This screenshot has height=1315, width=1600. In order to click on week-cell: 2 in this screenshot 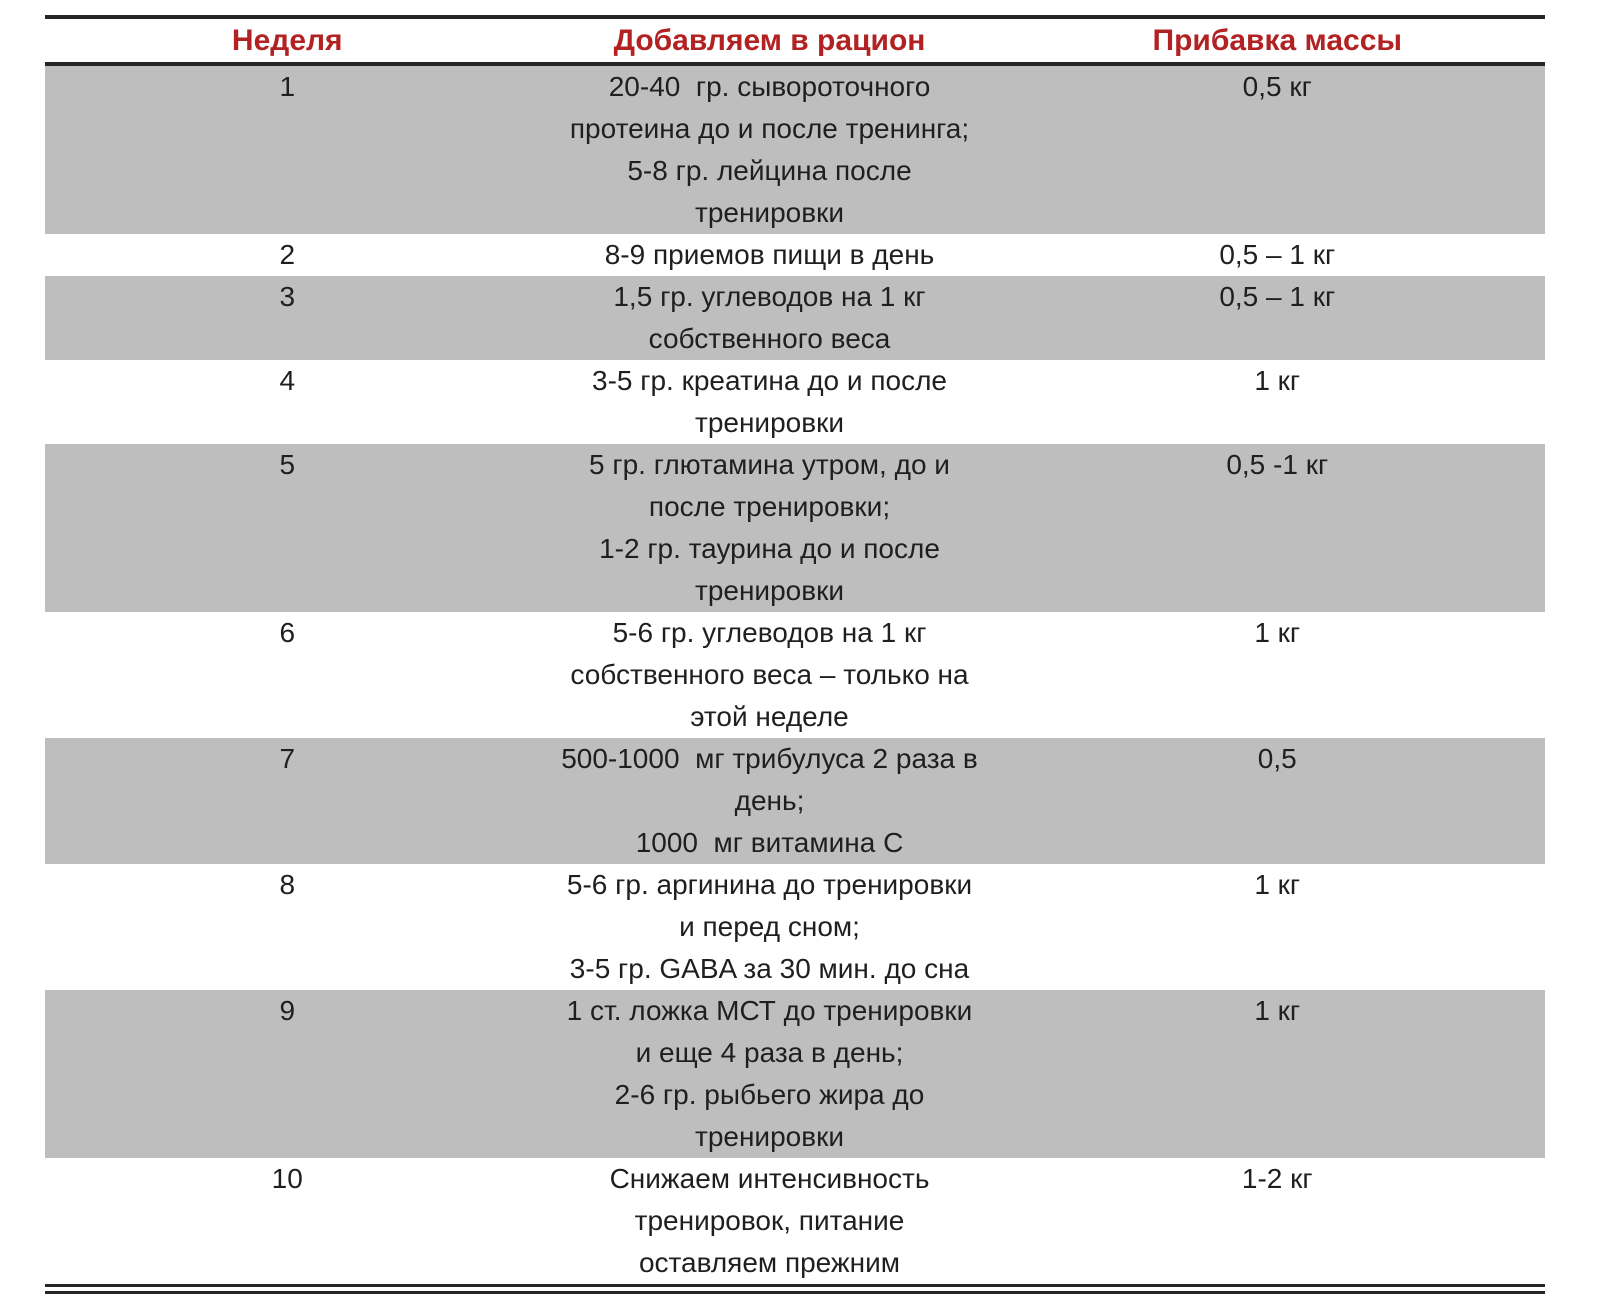, I will do `click(287, 254)`.